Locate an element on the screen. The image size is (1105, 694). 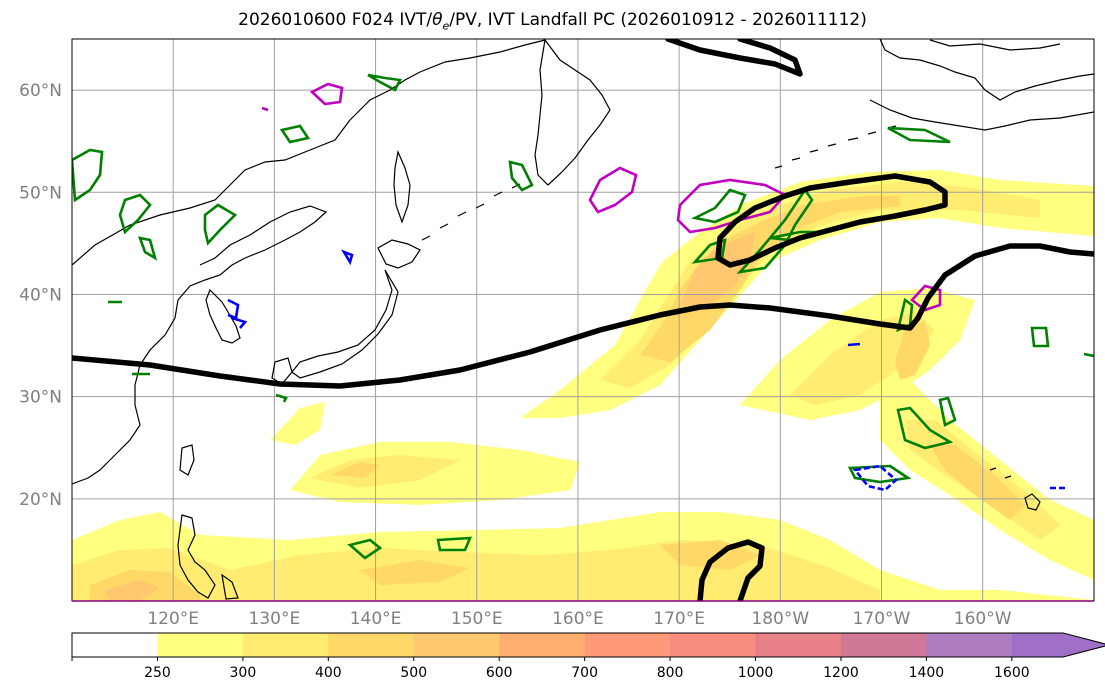
korea-coast is located at coordinates (223, 316).